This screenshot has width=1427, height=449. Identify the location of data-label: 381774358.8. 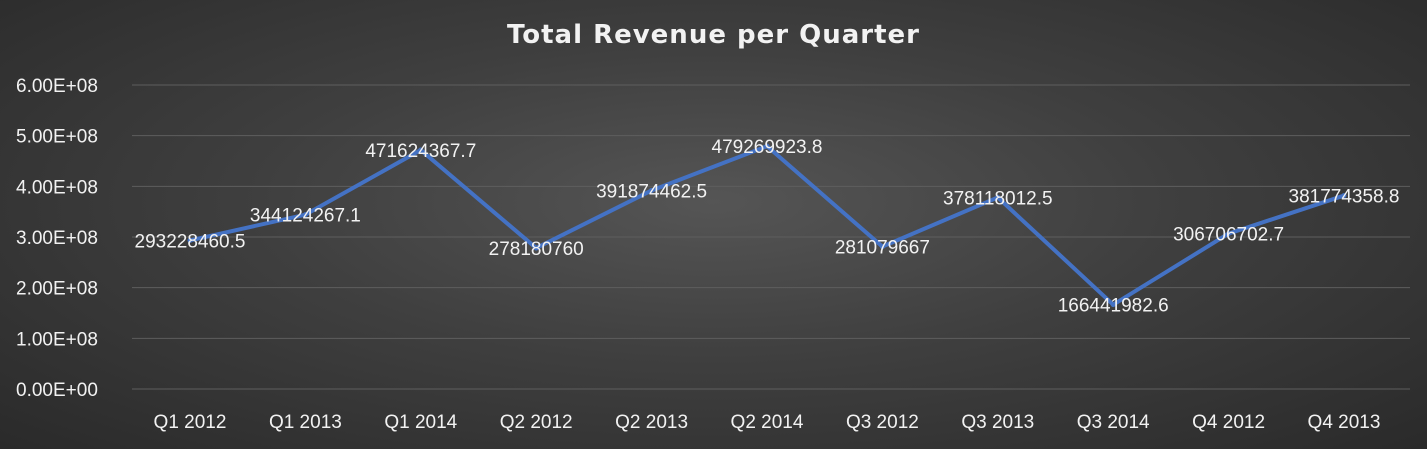
(1344, 197).